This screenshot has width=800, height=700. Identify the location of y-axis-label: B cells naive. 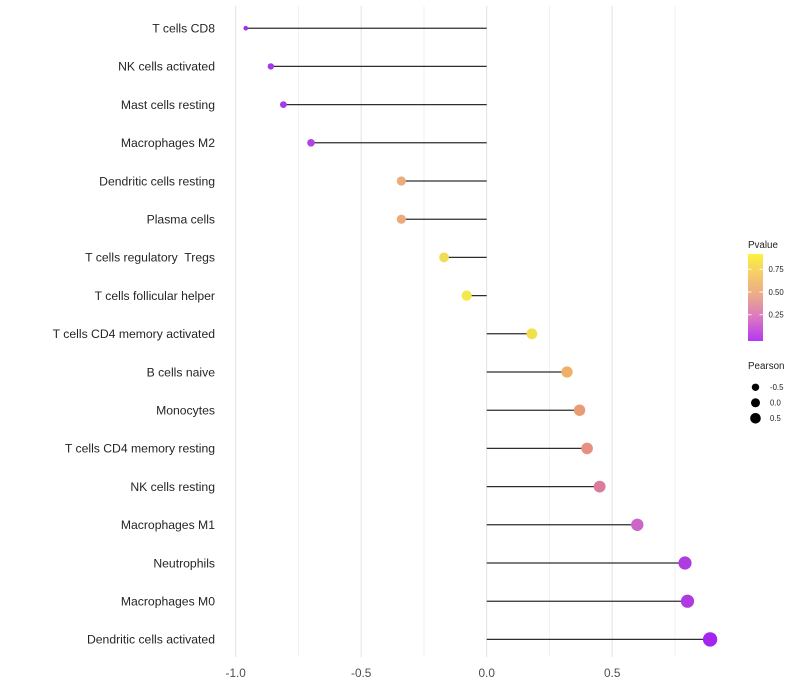
(181, 372).